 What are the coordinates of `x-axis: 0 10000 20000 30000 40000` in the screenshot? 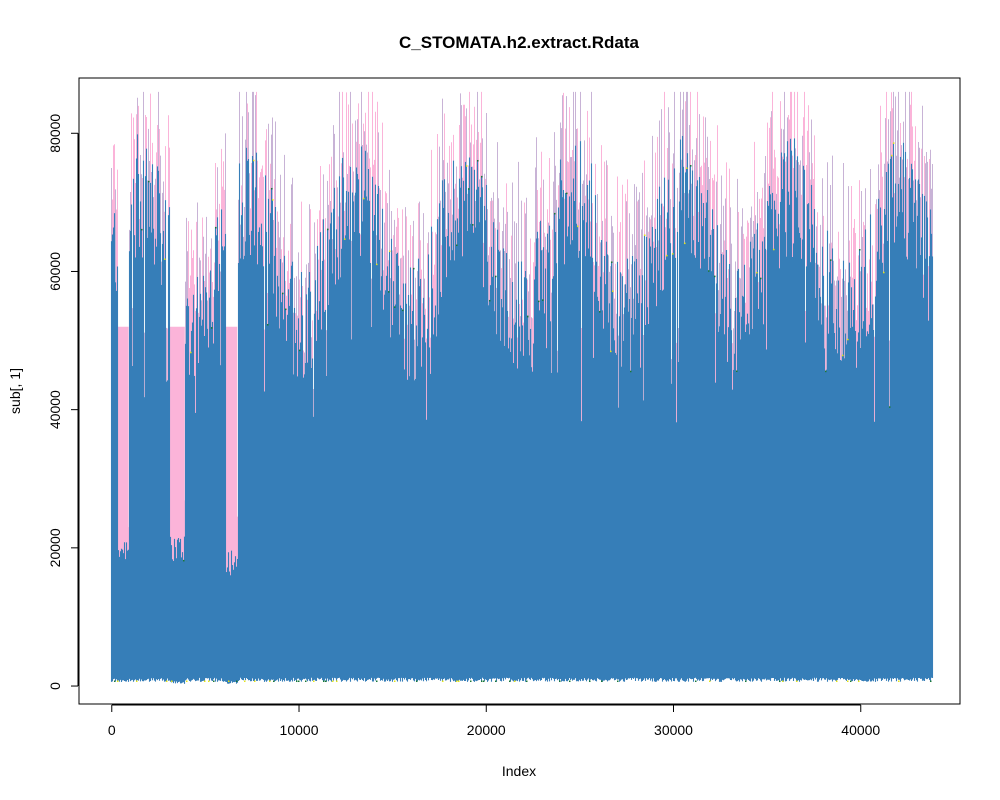 It's located at (494, 721).